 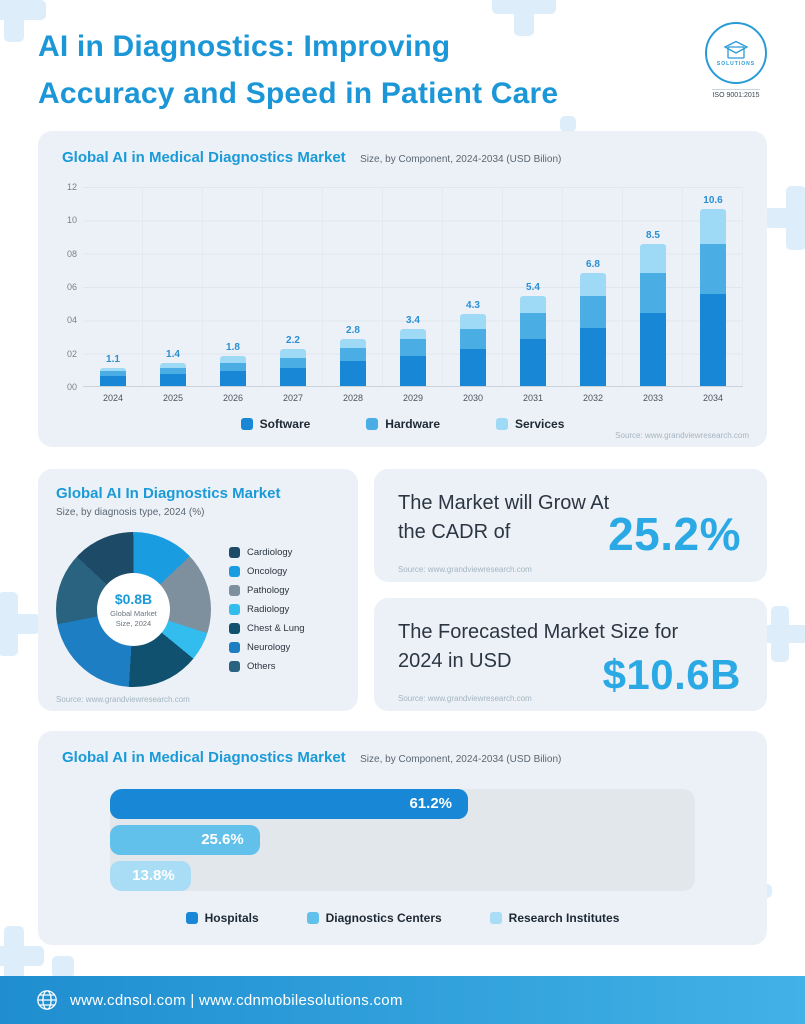 What do you see at coordinates (173, 354) in the screenshot?
I see `bar-value-label: 1.4` at bounding box center [173, 354].